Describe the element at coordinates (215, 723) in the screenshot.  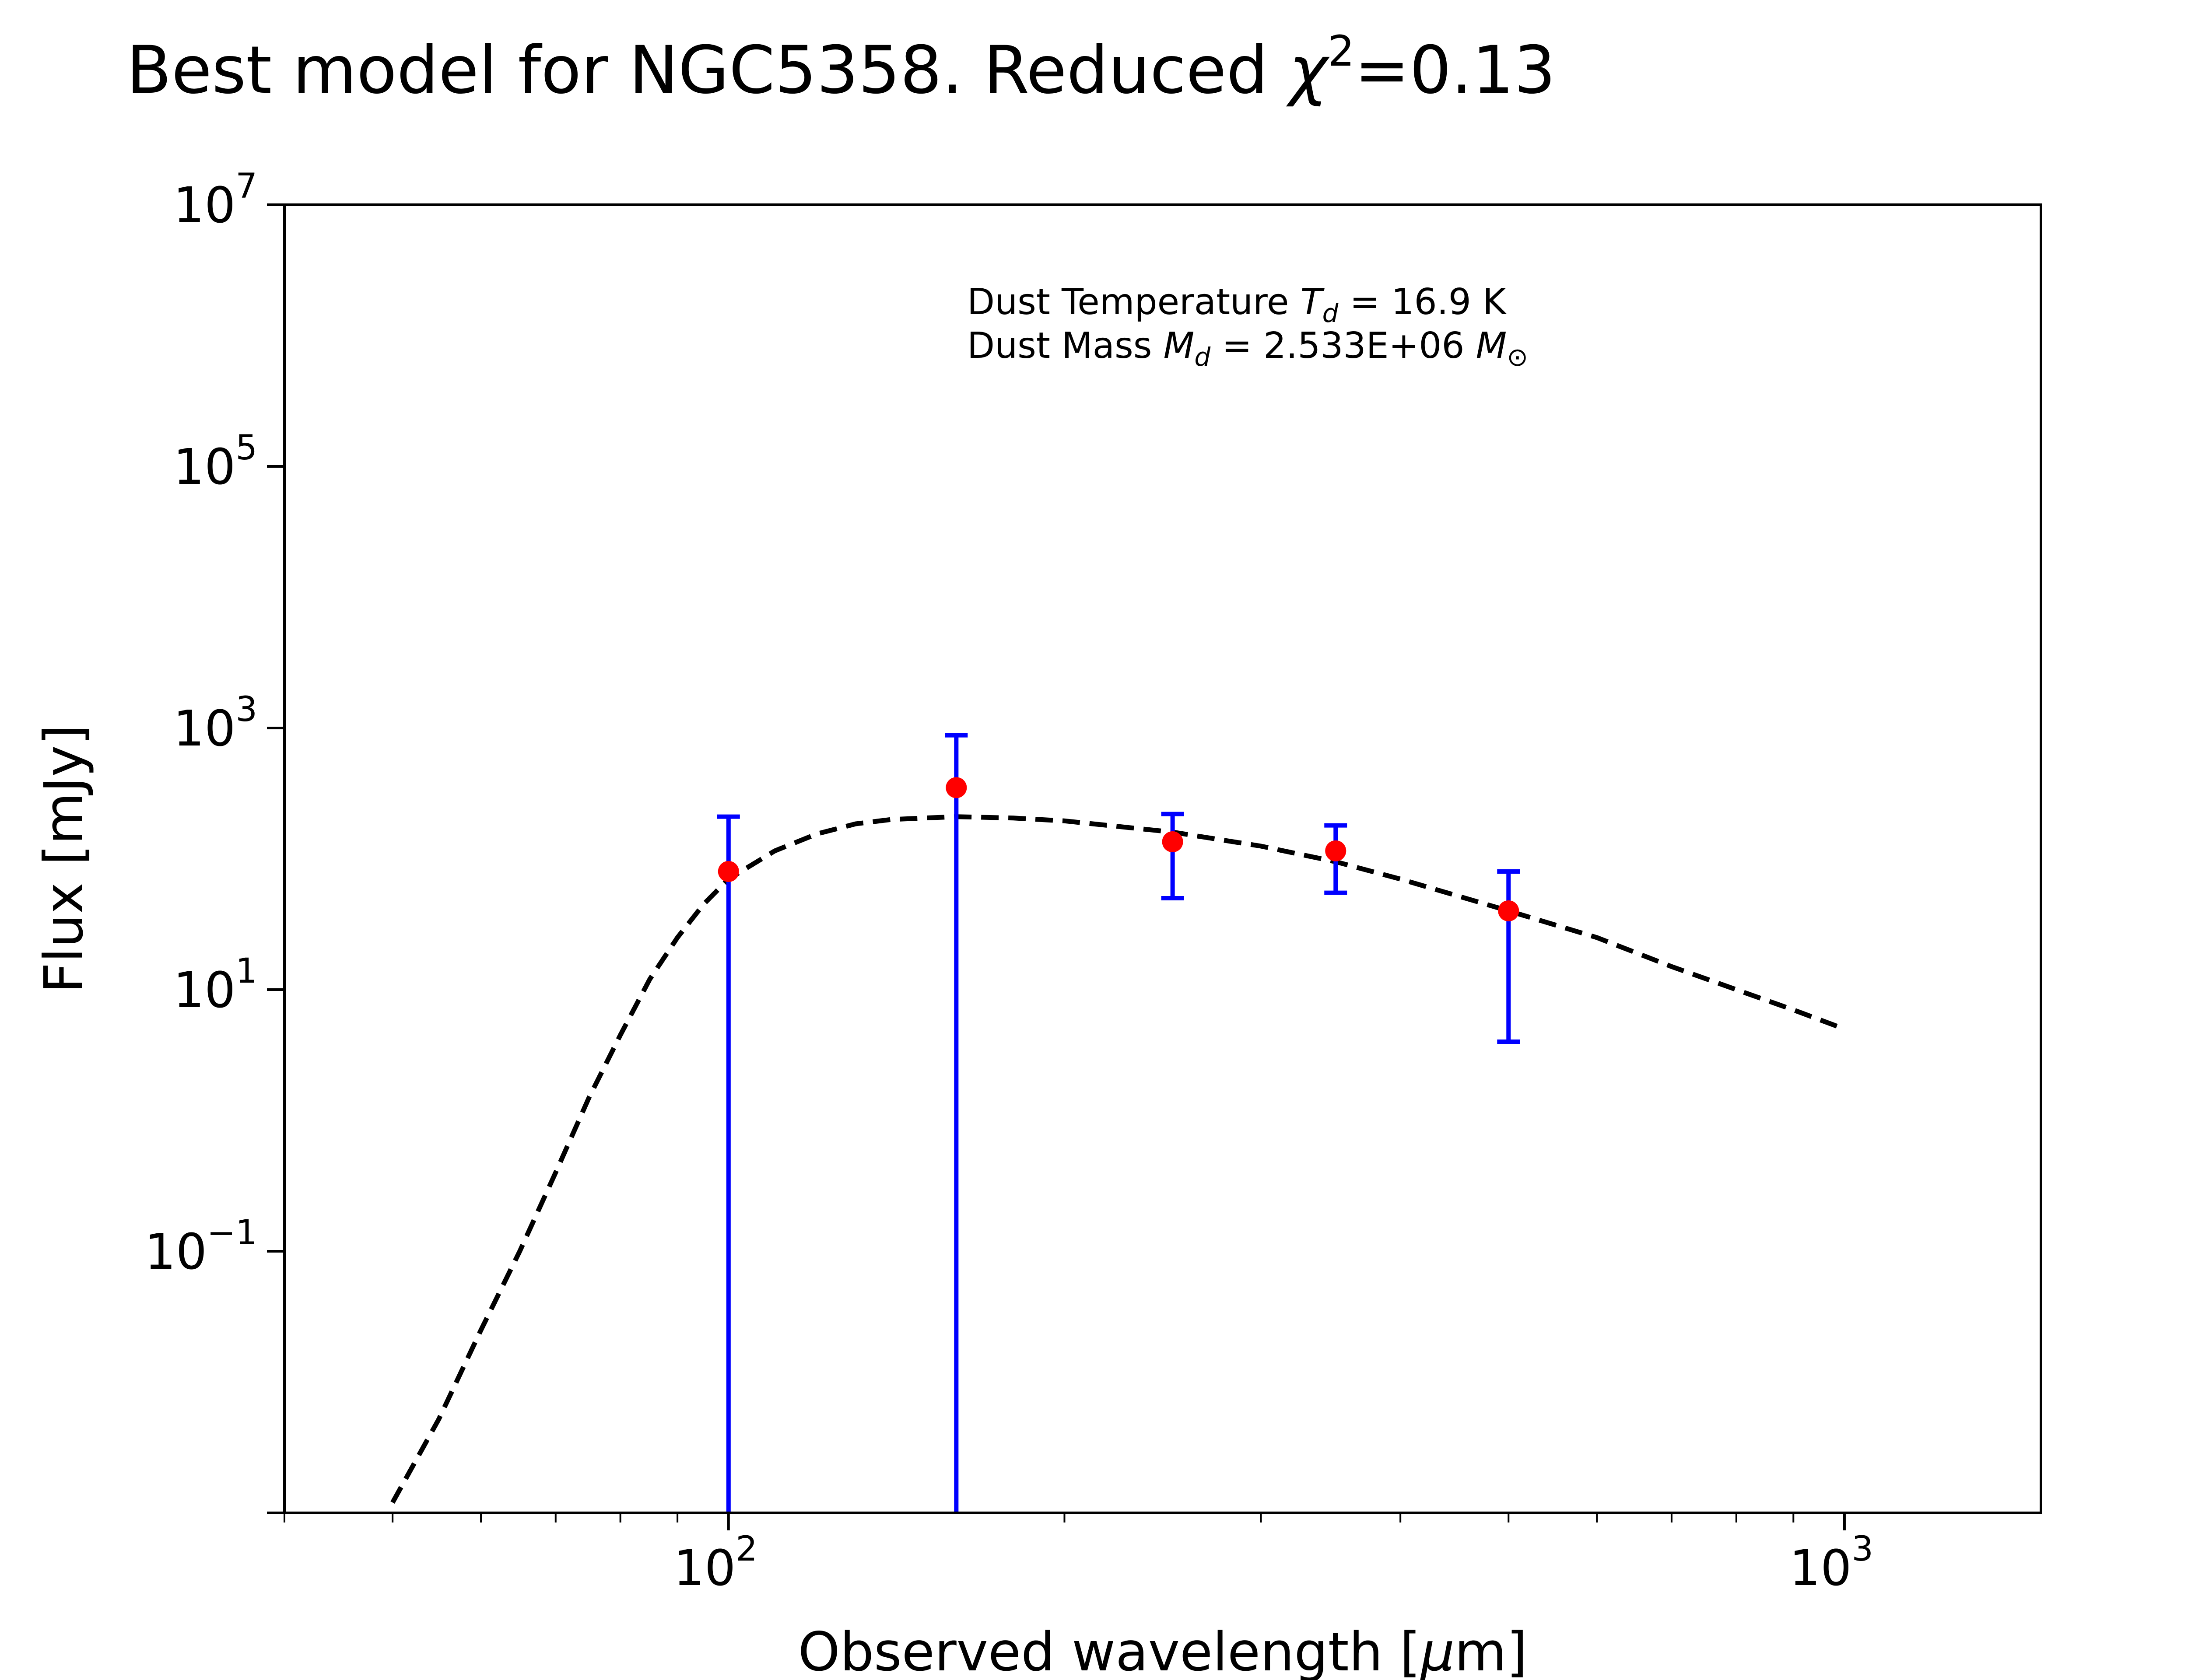
I see `y-tick-label: 10³` at that location.